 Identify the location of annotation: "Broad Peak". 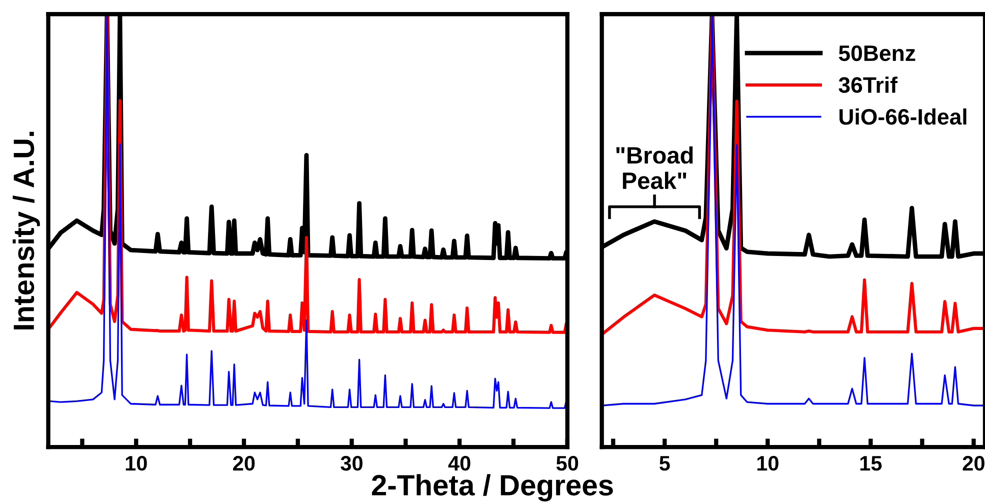
(654, 168).